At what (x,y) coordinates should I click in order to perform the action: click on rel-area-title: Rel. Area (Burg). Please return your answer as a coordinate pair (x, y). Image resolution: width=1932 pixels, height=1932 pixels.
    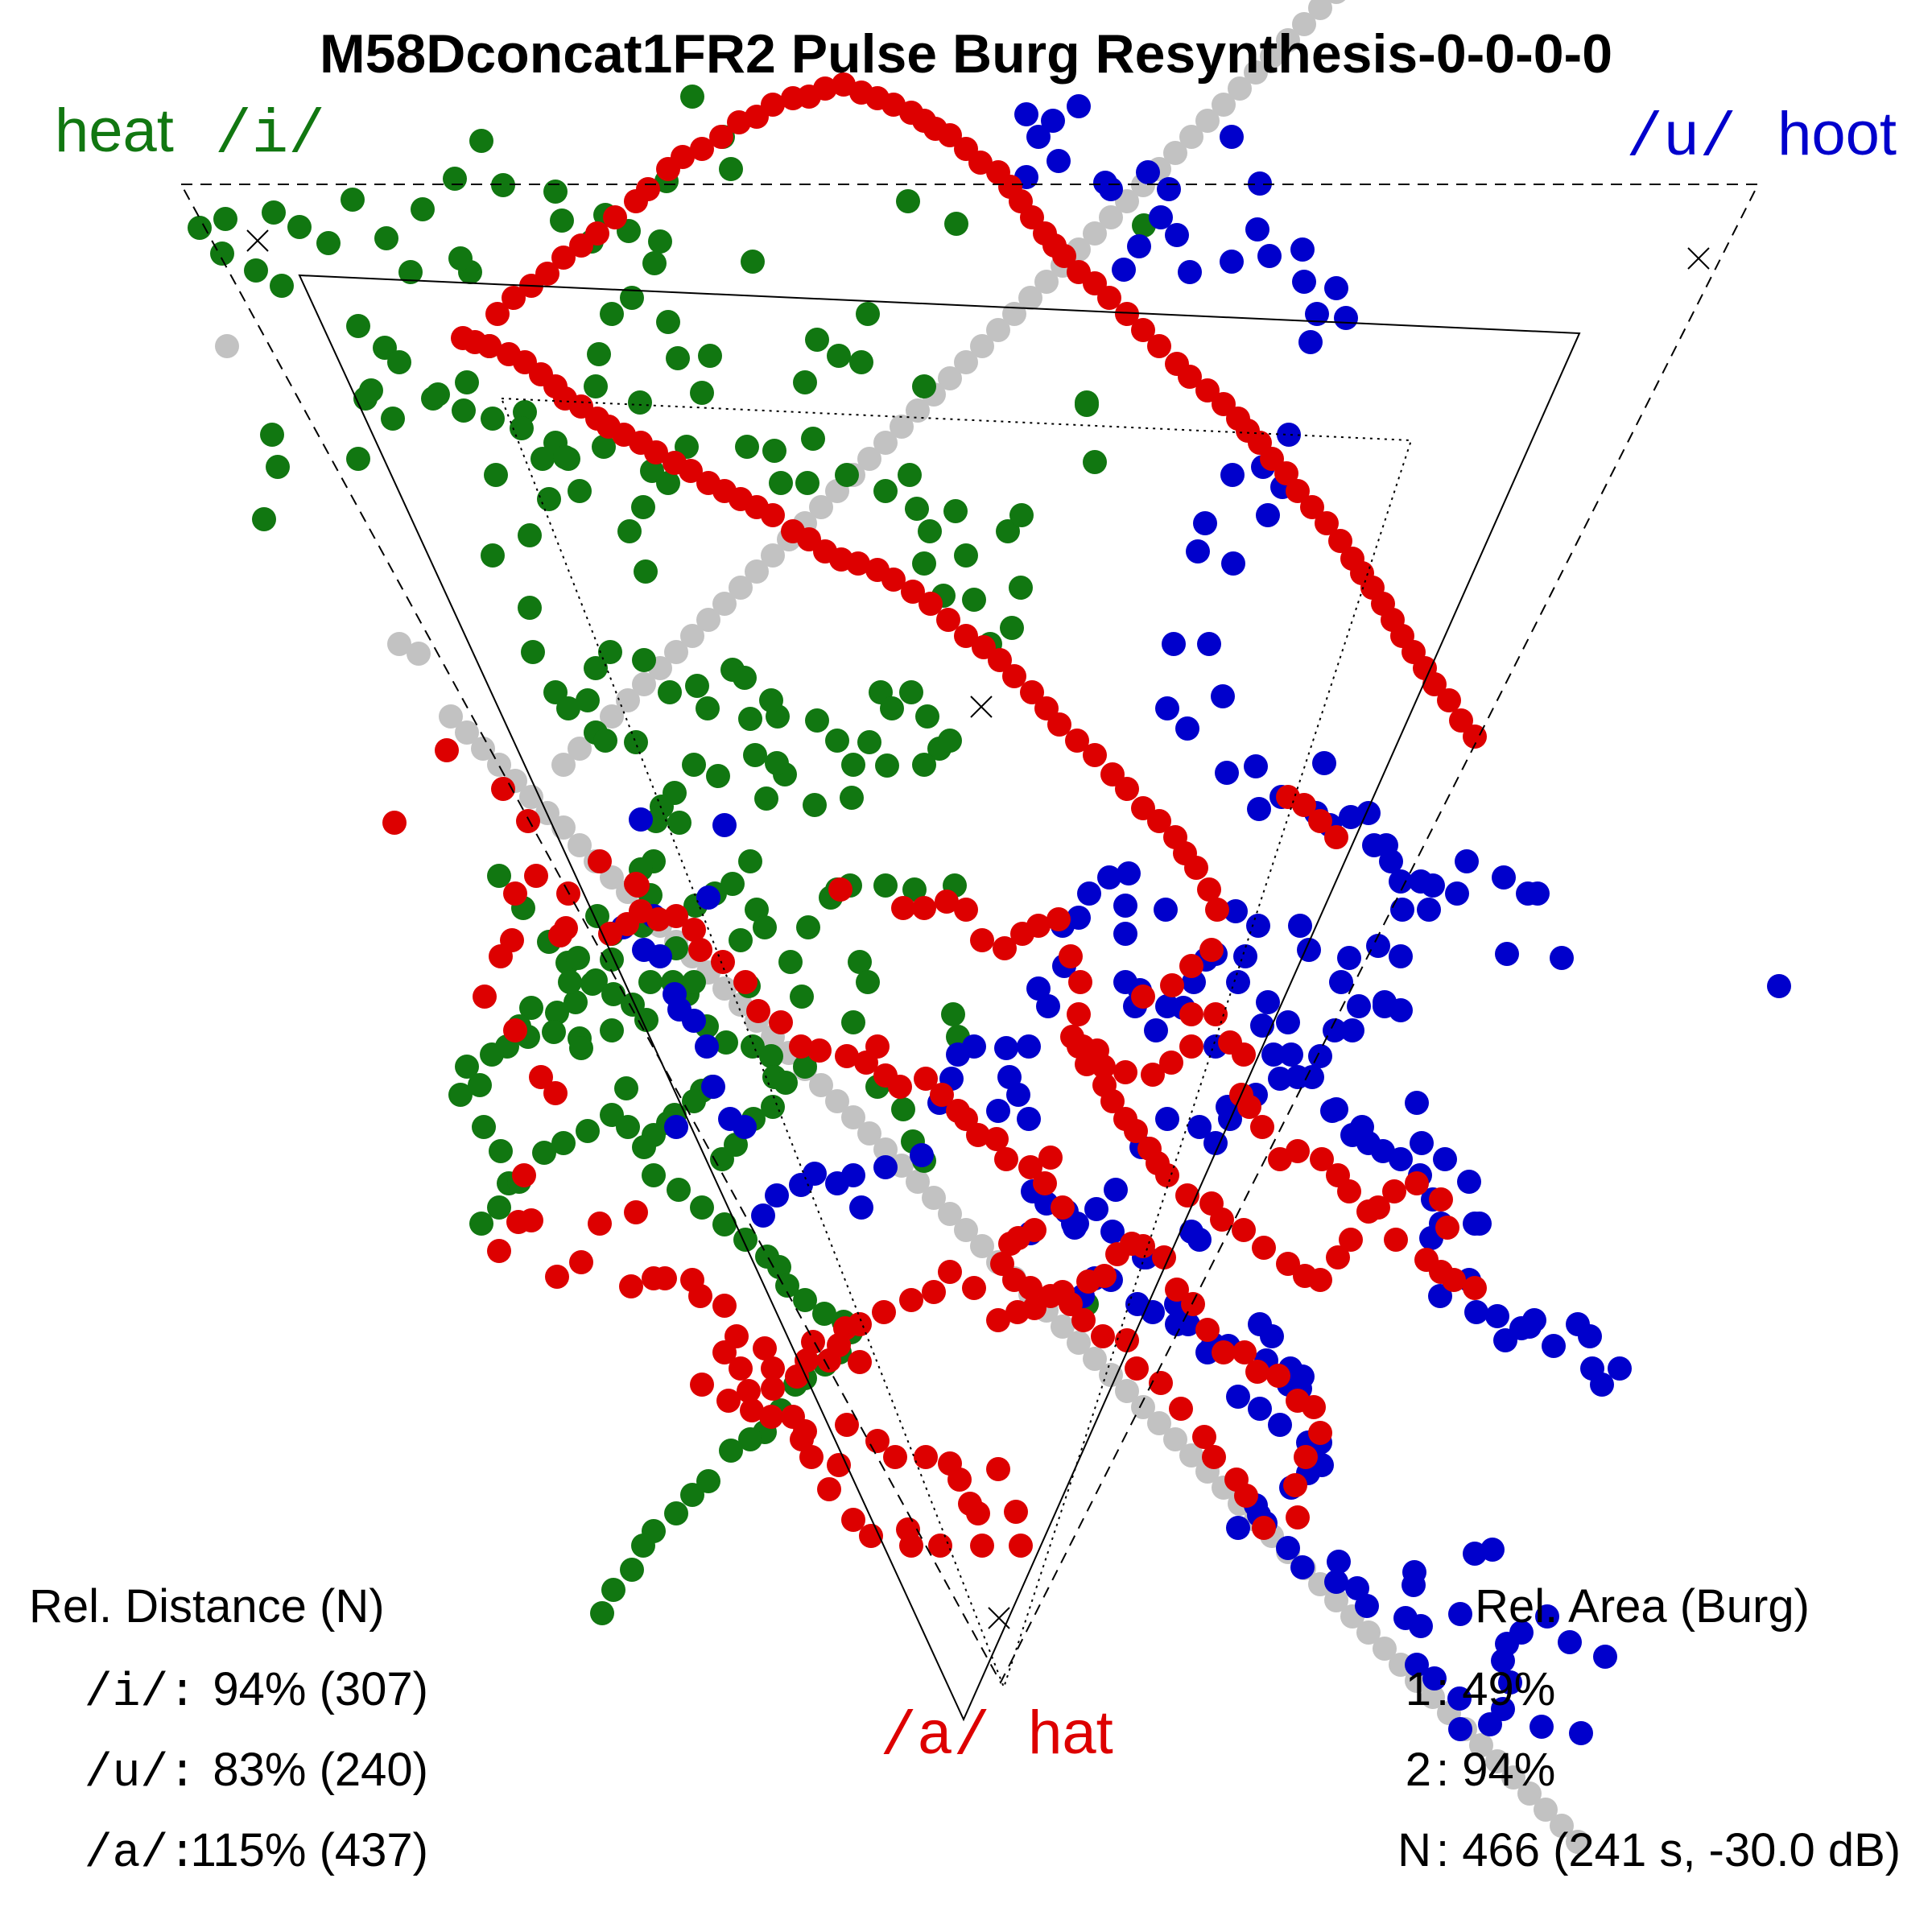
    Looking at the image, I should click on (1642, 1606).